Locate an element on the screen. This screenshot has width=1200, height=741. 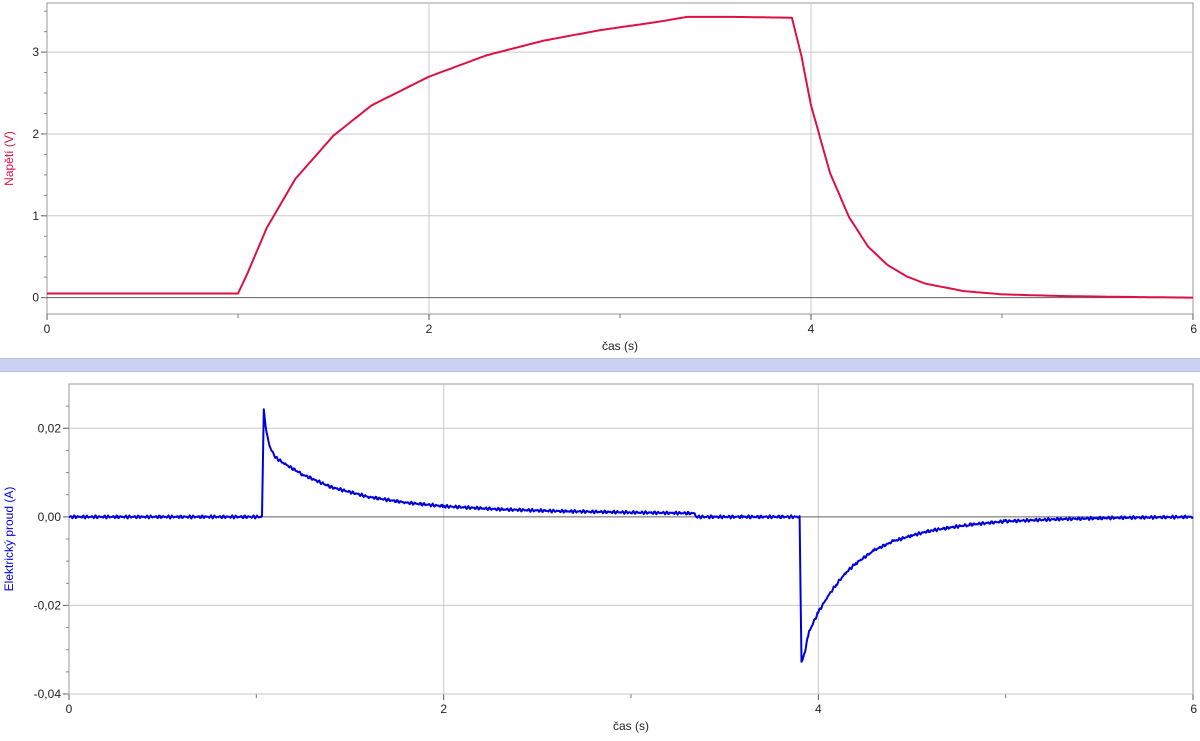
y-tick-label: 2 is located at coordinates (35, 134).